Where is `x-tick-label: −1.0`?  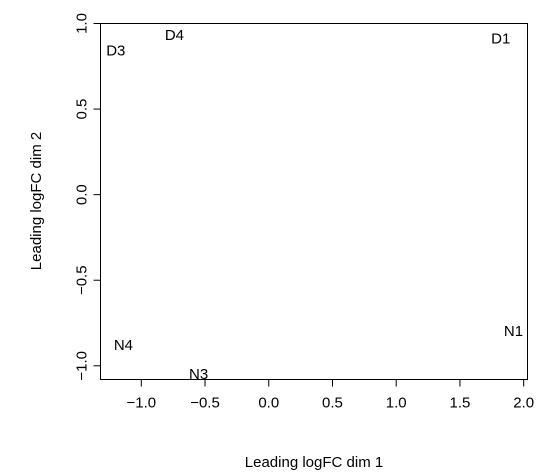 x-tick-label: −1.0 is located at coordinates (141, 403).